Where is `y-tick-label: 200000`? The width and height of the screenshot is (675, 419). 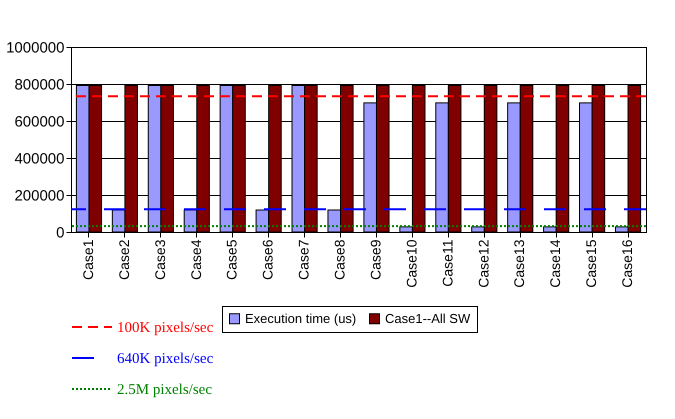 y-tick-label: 200000 is located at coordinates (39, 196).